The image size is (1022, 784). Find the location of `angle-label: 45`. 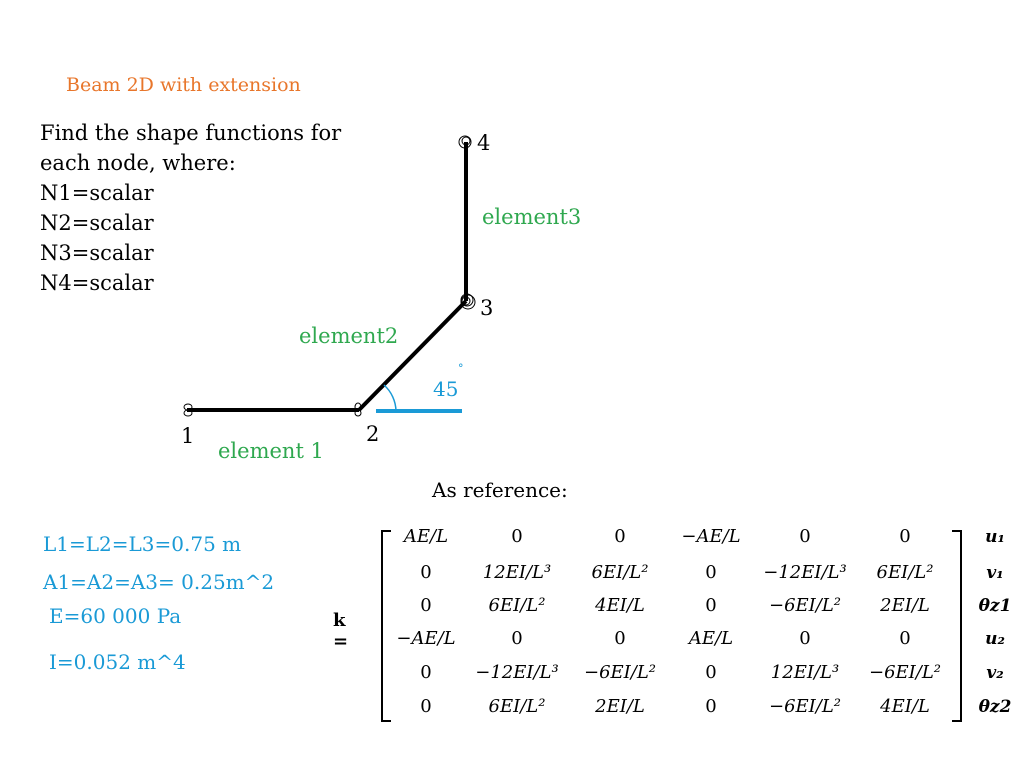

angle-label: 45 is located at coordinates (445, 389).